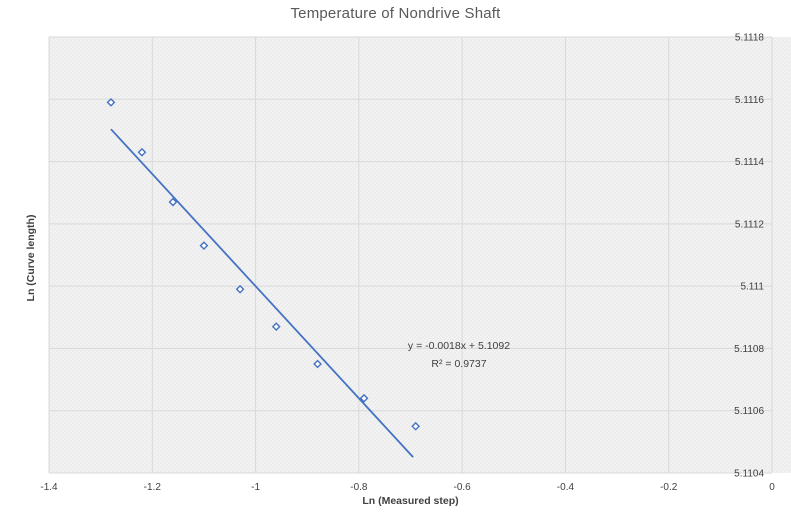 This screenshot has height=516, width=791. I want to click on x-tick-label: 0, so click(772, 487).